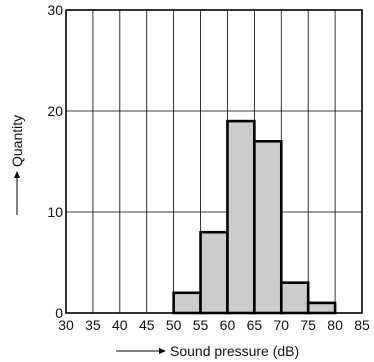  I want to click on x-tick-label: 50, so click(174, 325).